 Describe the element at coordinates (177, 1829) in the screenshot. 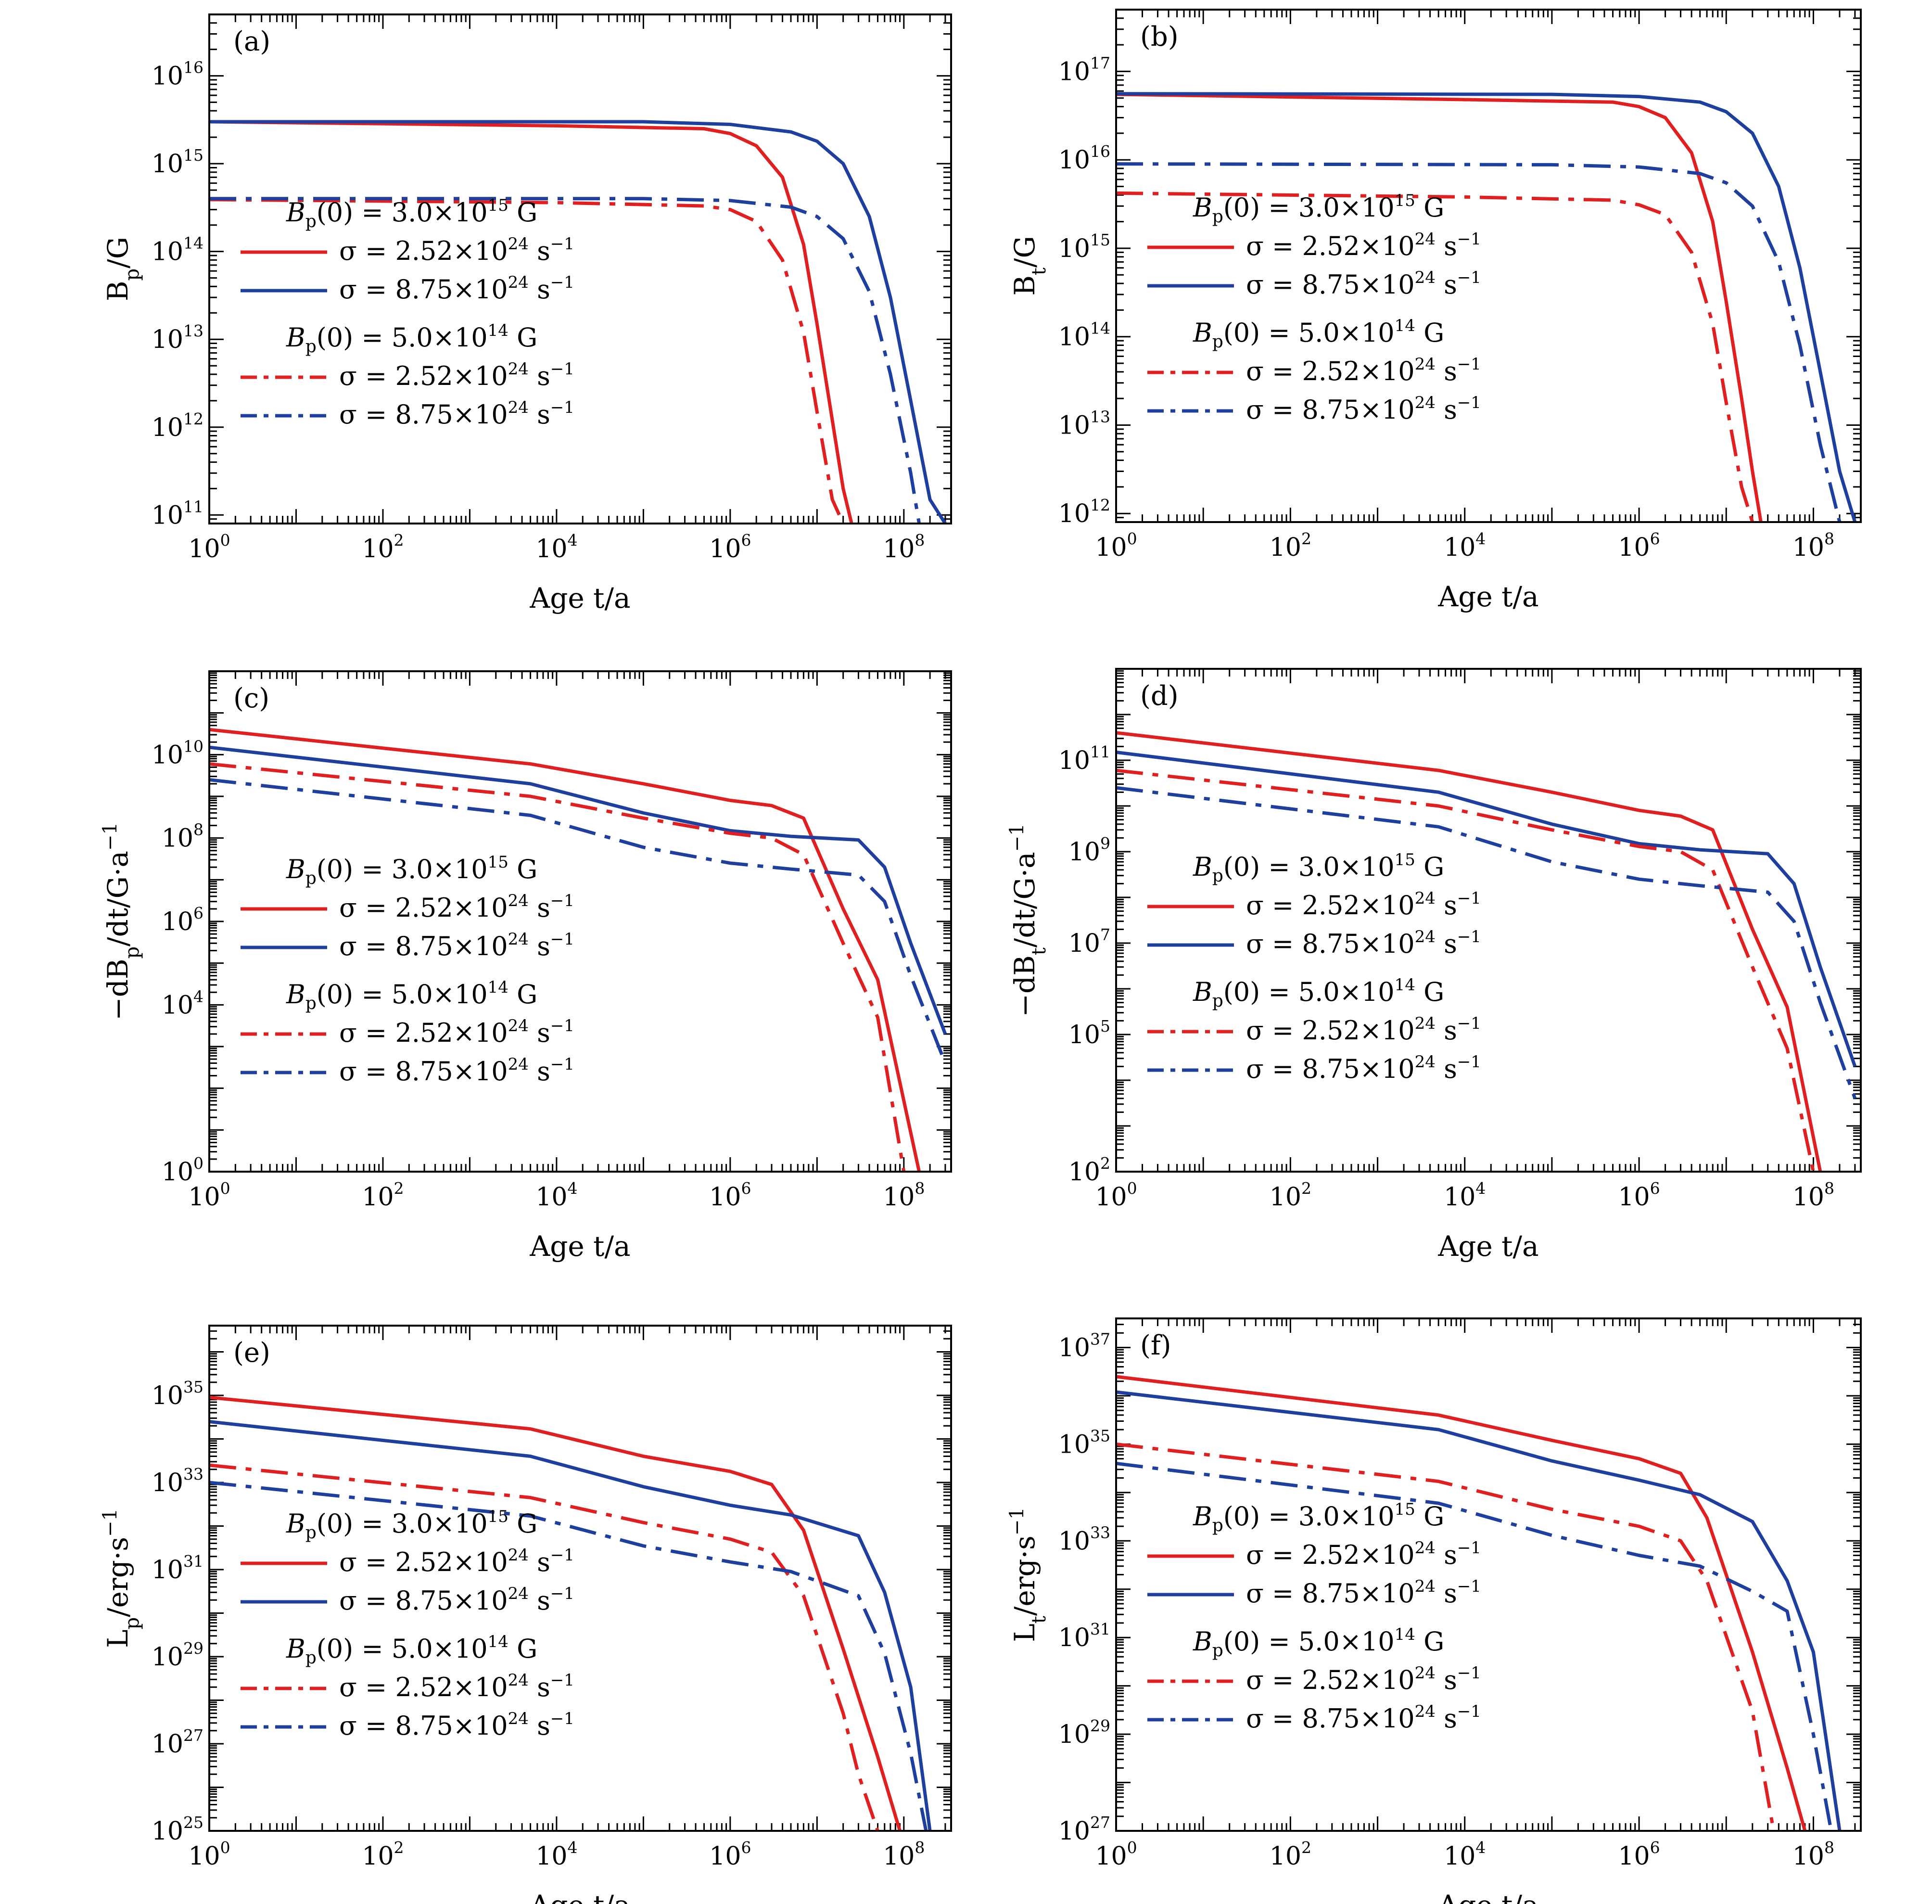

I see `y-tick-label: 10²⁵` at that location.